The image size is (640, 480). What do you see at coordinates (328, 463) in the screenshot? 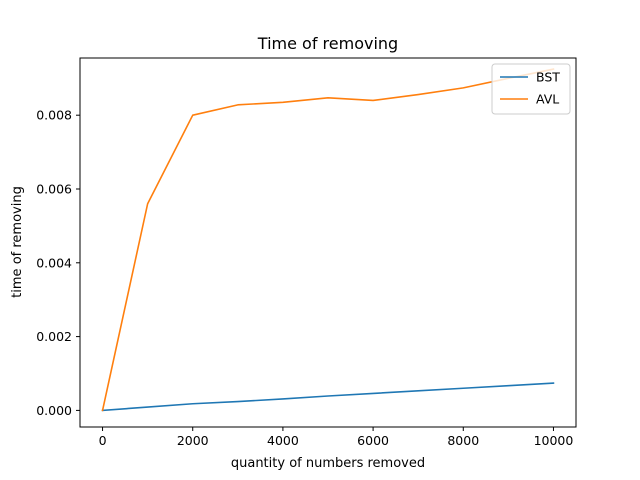
I see `x-axis-label: quantity of numbers removed` at bounding box center [328, 463].